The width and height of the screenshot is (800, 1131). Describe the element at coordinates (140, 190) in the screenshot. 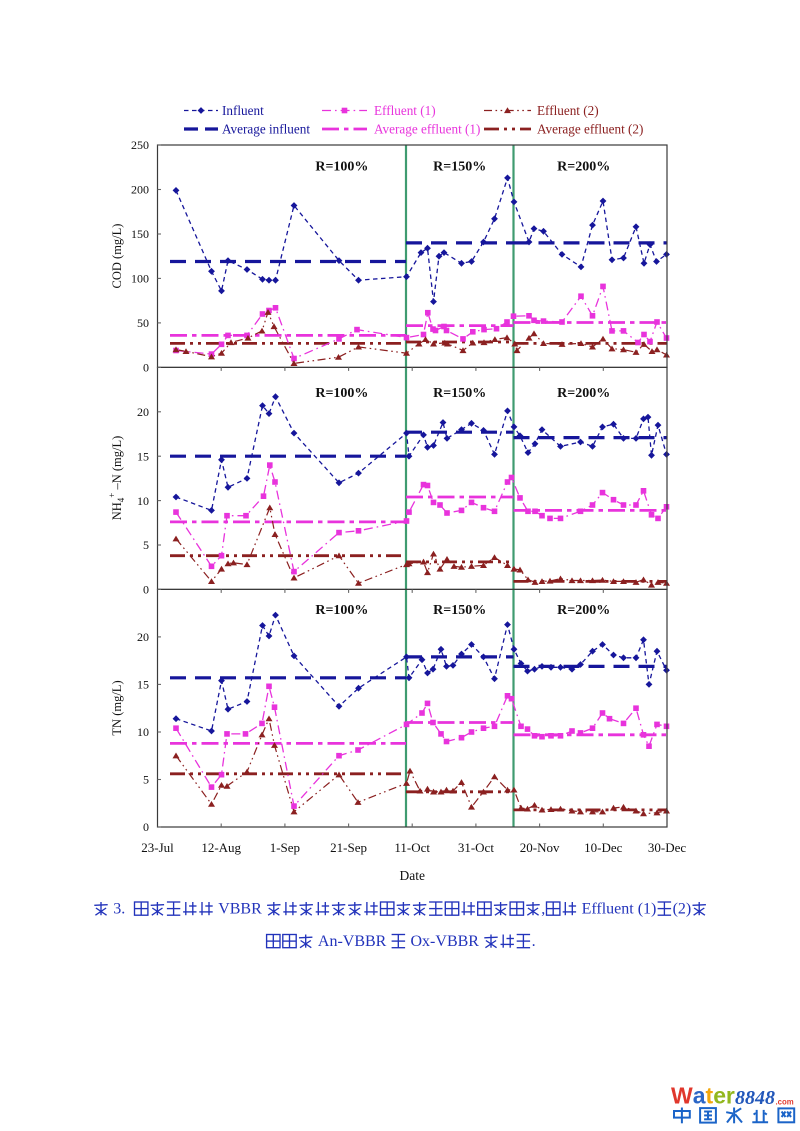

I see `svg-text: 200` at that location.